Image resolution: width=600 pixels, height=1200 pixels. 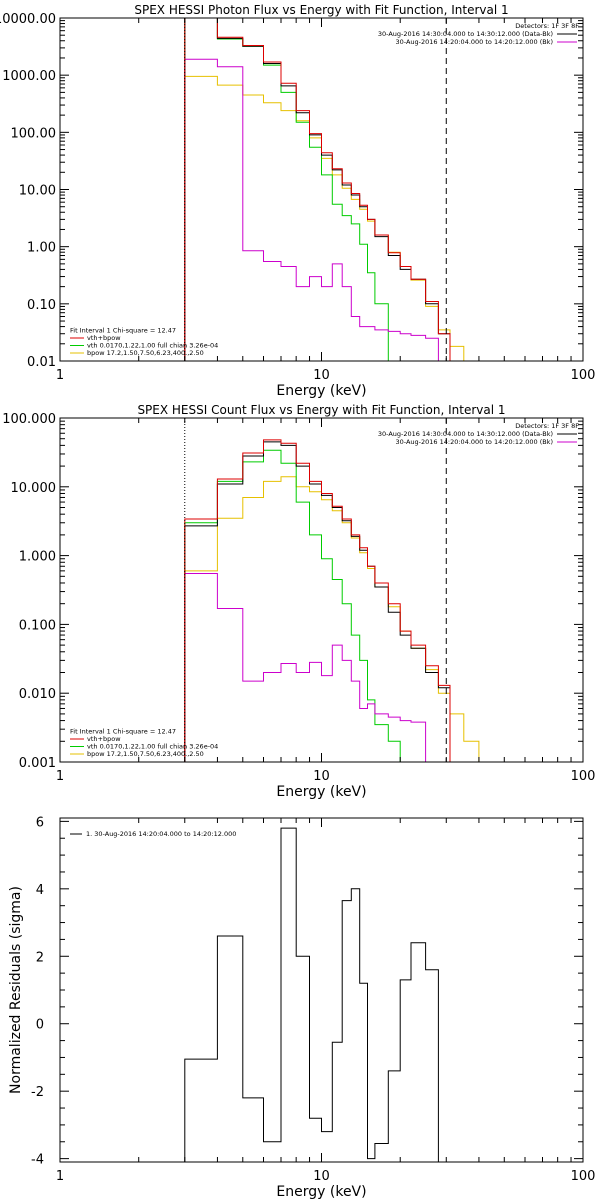 What do you see at coordinates (37, 1160) in the screenshot?
I see `y-tick-label: -4` at bounding box center [37, 1160].